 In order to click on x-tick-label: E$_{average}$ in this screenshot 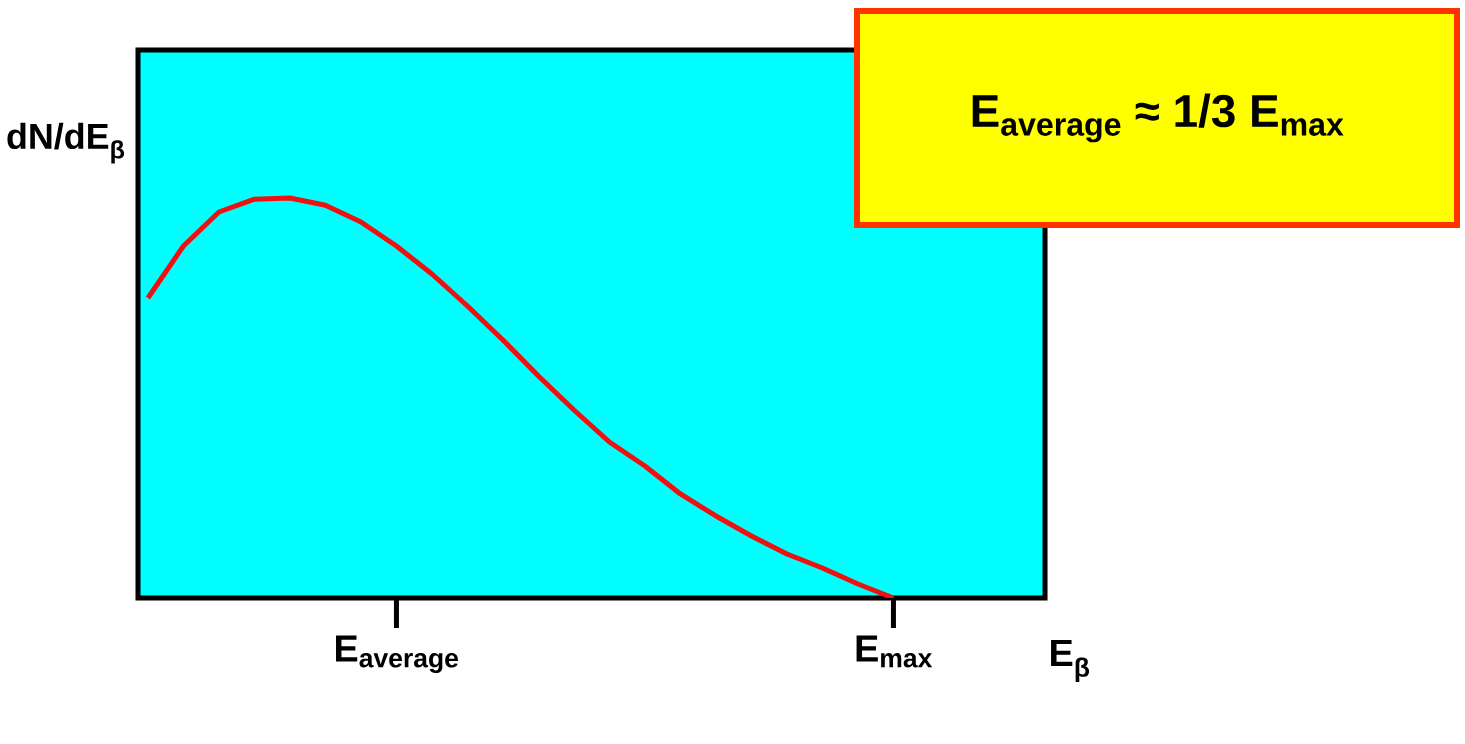, I will do `click(397, 654)`.